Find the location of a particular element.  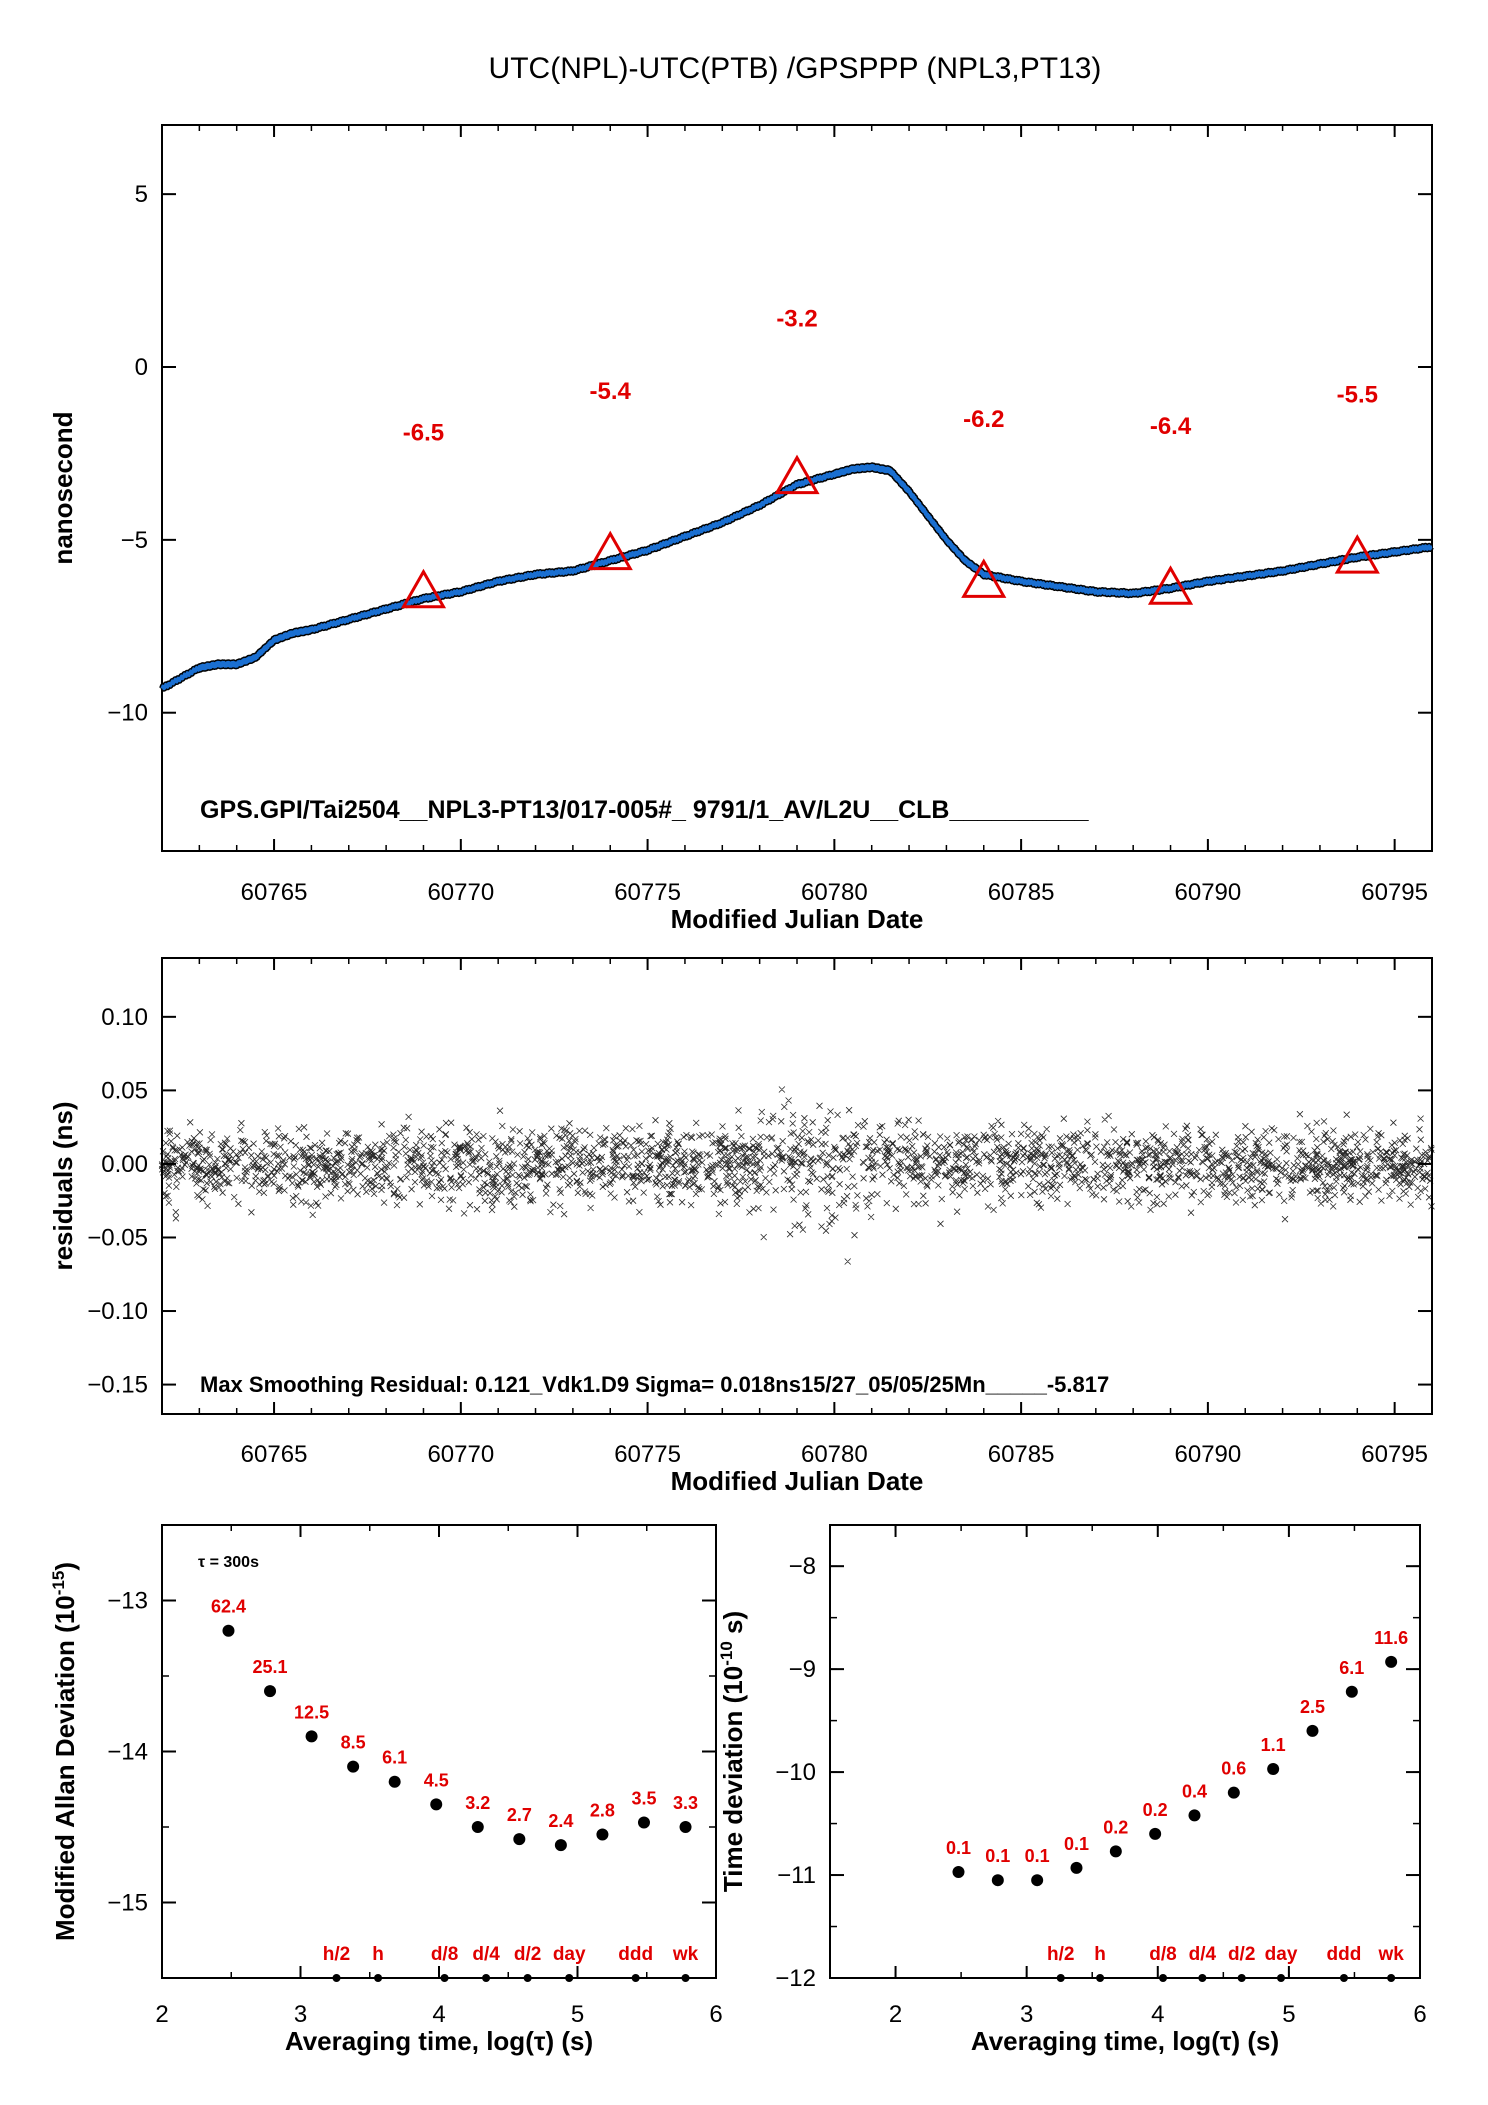

point-value-label: 1.1 is located at coordinates (1273, 1745).